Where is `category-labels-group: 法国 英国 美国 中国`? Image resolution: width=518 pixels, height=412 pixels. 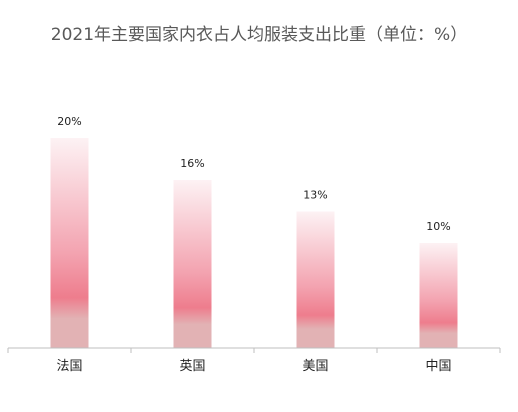 category-labels-group: 法国 英国 美国 中国 is located at coordinates (253, 366).